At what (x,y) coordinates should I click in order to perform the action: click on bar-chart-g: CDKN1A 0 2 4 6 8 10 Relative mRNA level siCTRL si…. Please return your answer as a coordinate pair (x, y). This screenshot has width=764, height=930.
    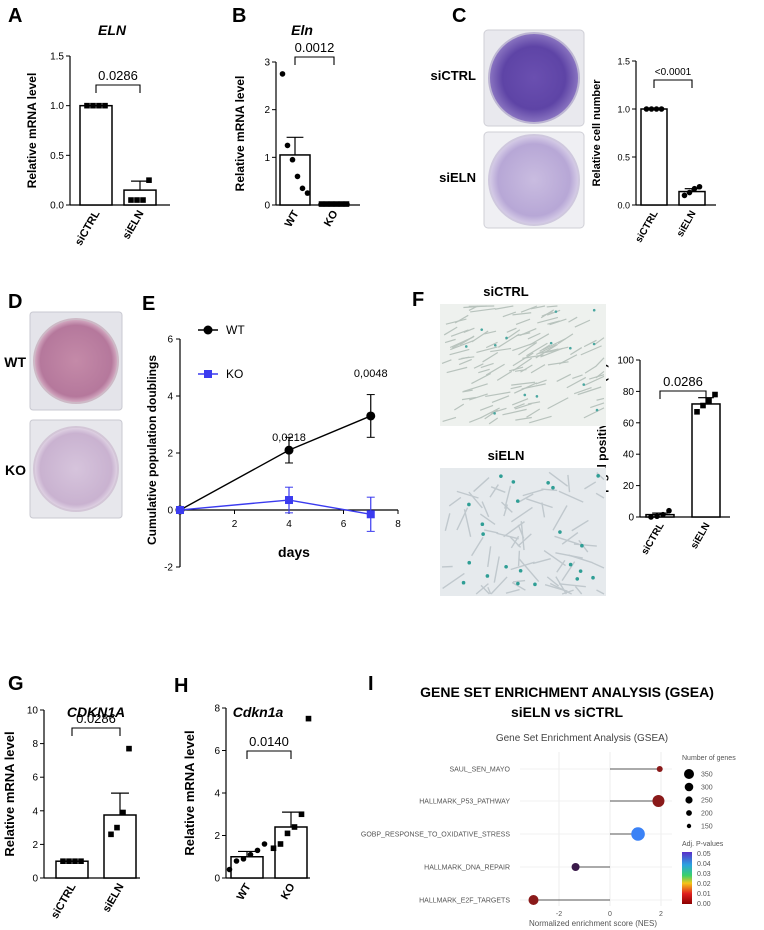
    Looking at the image, I should click on (71, 812).